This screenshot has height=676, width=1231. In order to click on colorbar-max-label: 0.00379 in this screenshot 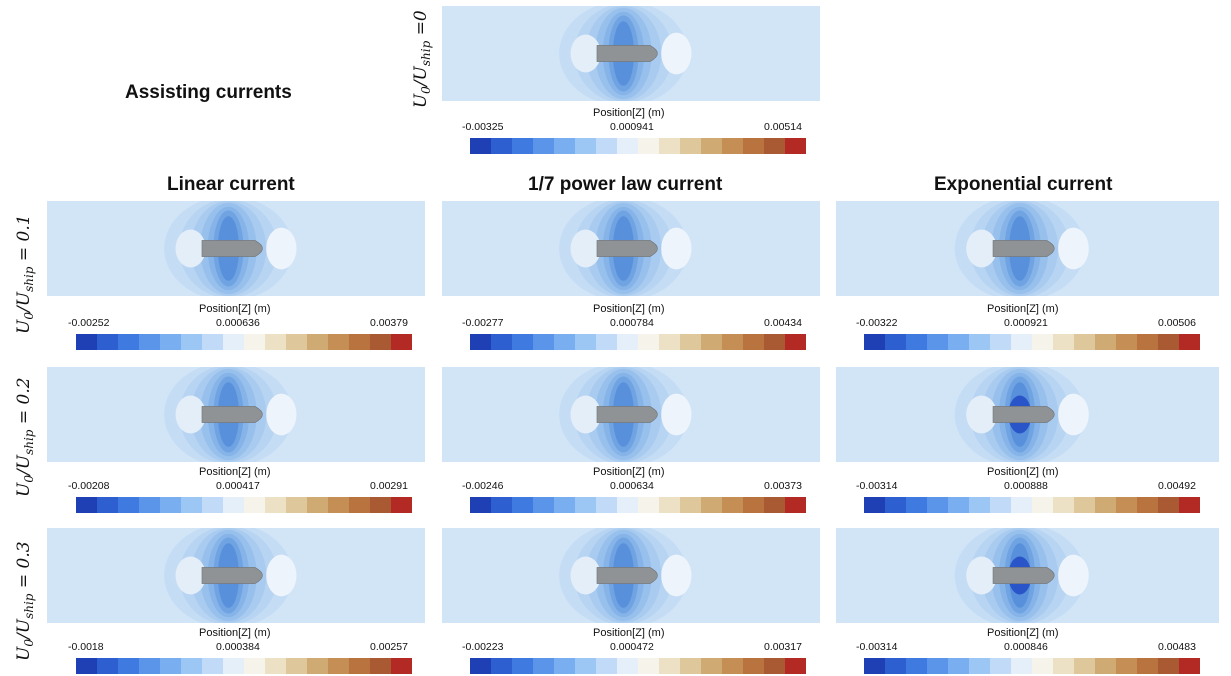, I will do `click(389, 323)`.